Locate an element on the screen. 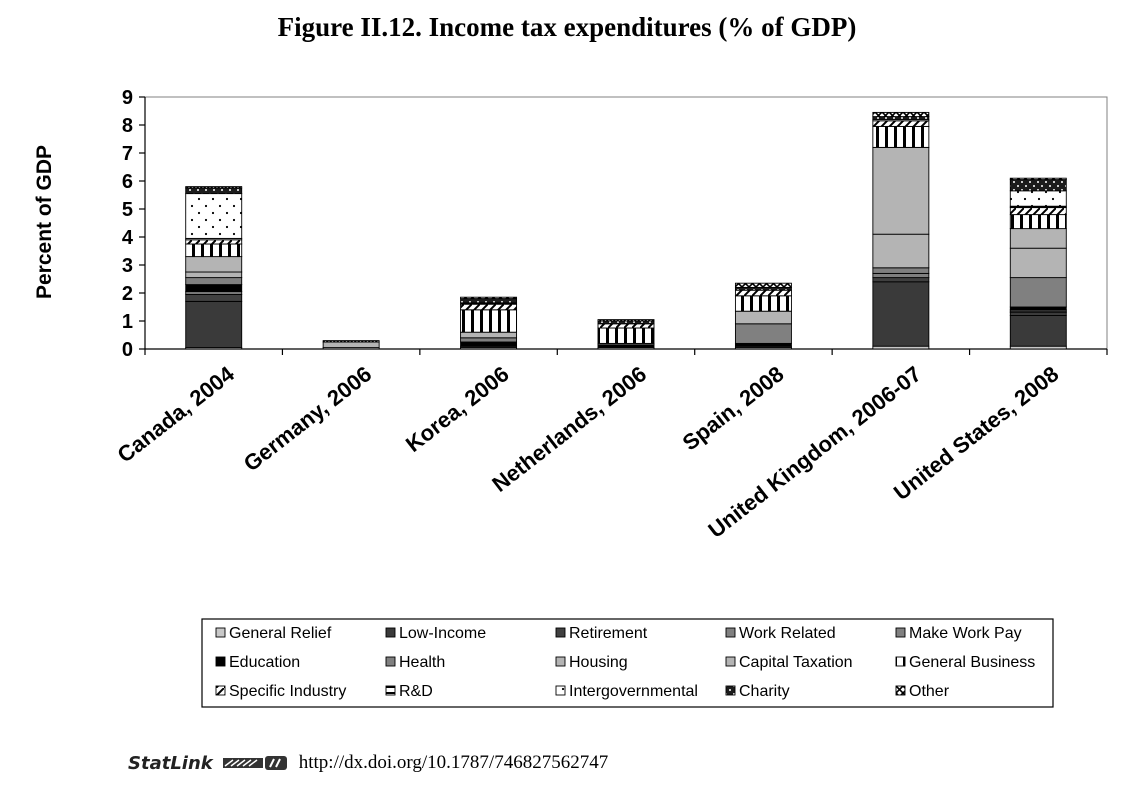 This screenshot has height=812, width=1148. legend-label: Retirement is located at coordinates (608, 633).